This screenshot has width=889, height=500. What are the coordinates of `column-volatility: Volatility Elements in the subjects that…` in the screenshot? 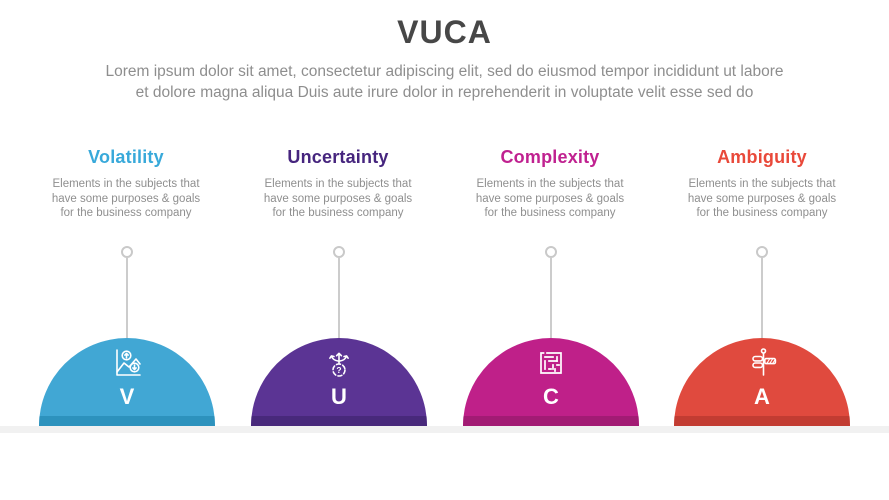 It's located at (126, 184).